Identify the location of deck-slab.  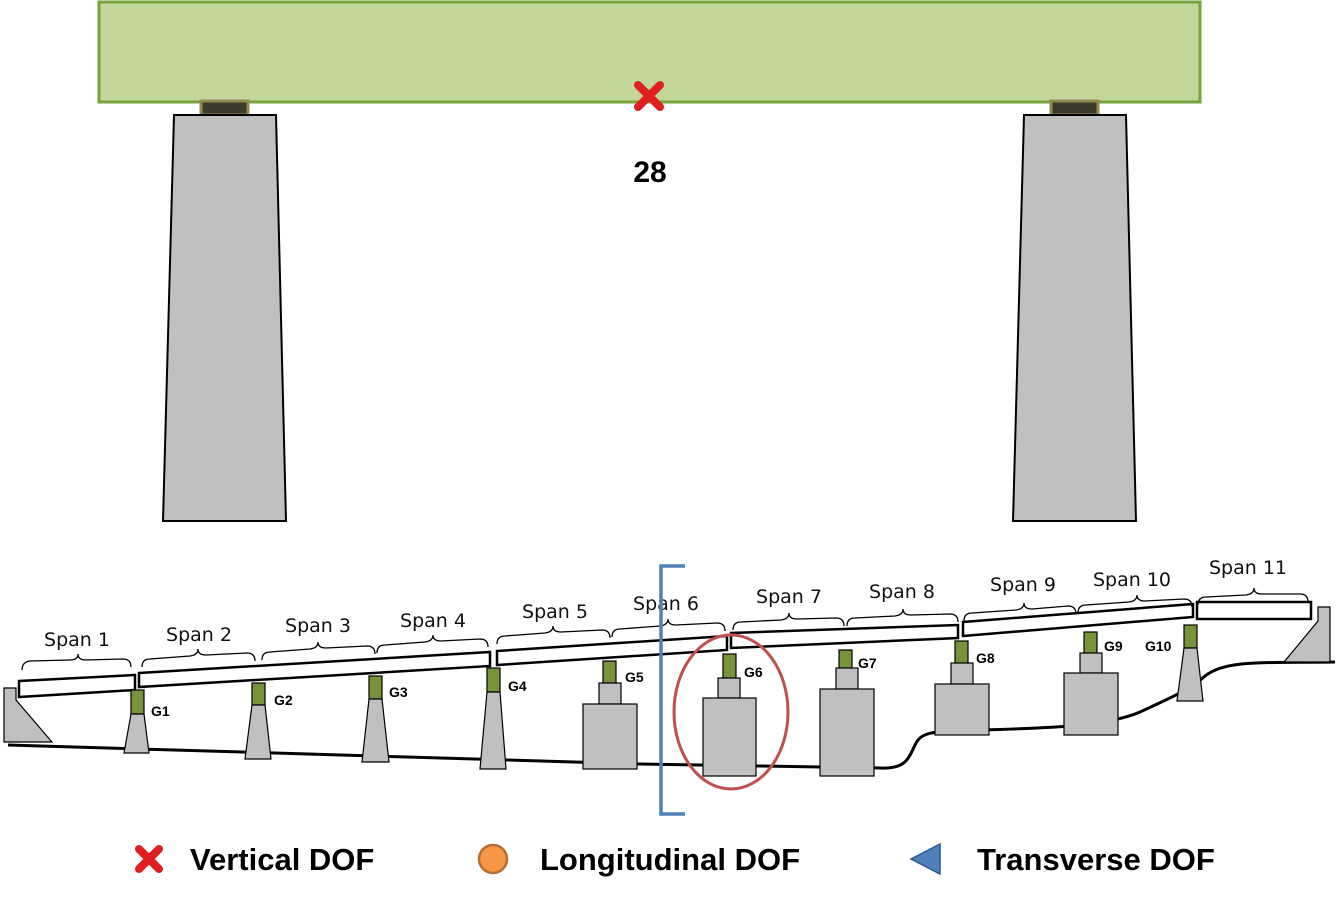
(649, 52).